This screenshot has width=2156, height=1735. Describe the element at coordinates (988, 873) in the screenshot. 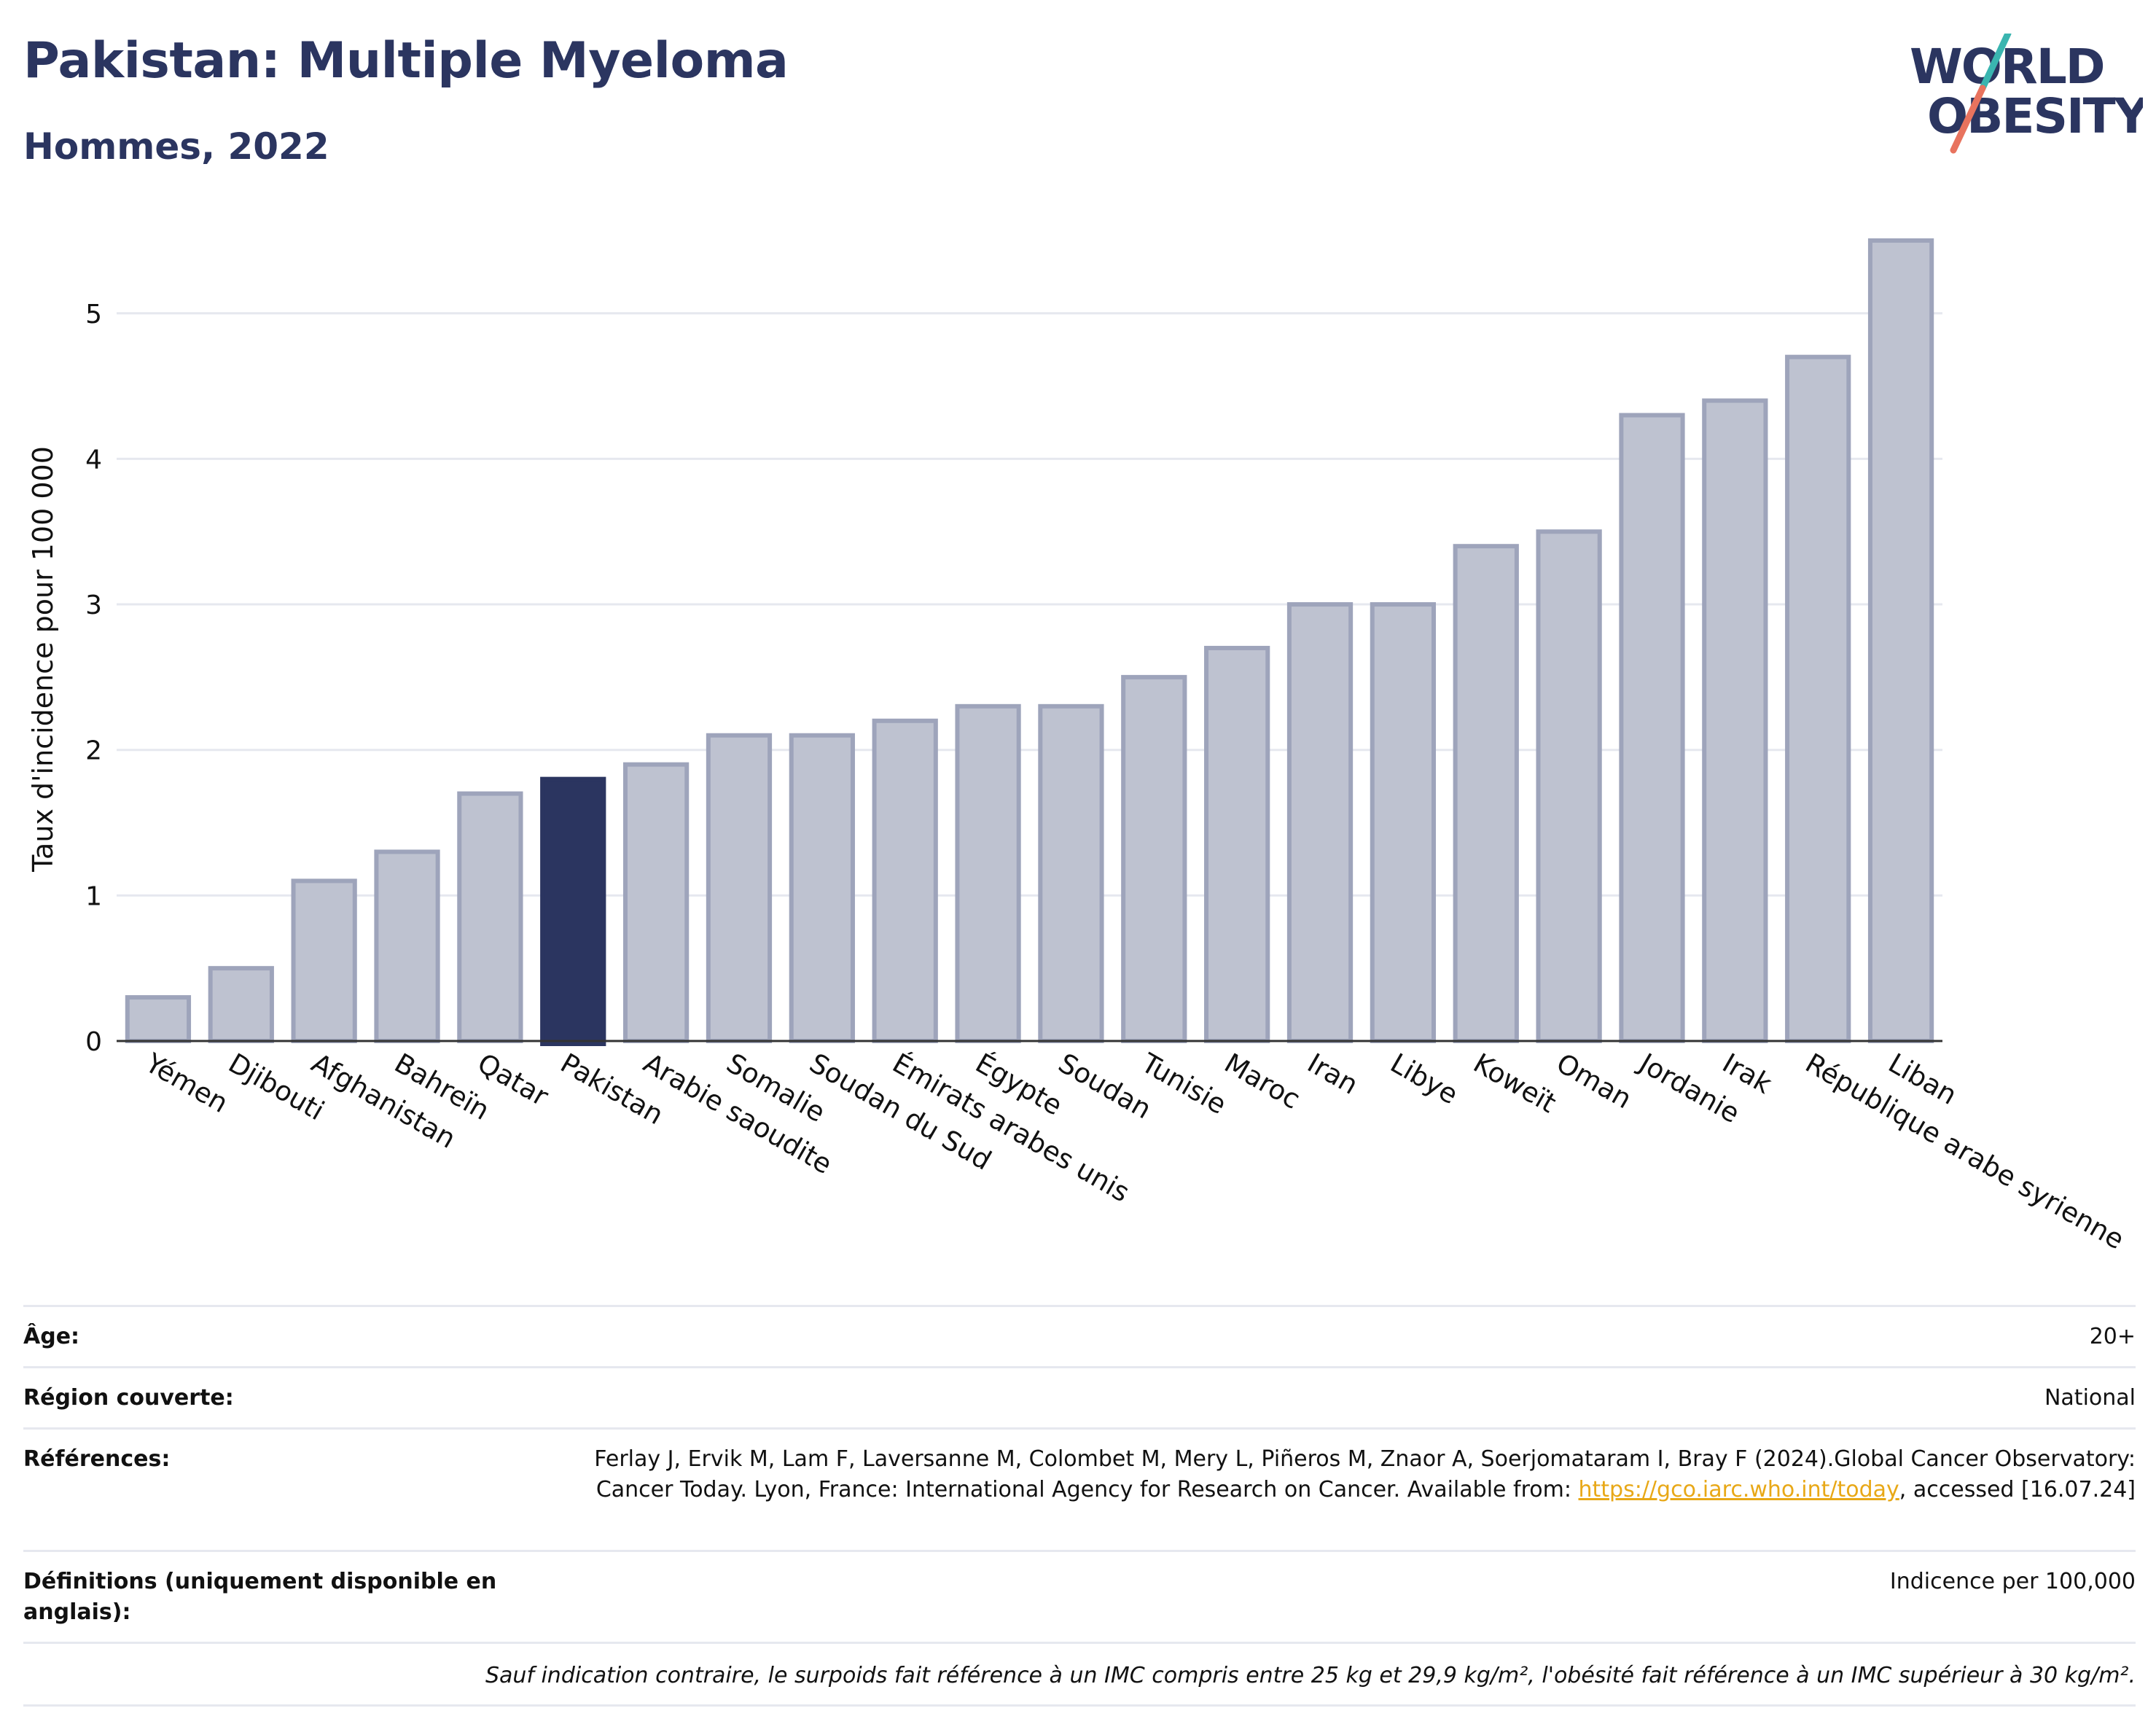

I see `bar-égypte` at that location.